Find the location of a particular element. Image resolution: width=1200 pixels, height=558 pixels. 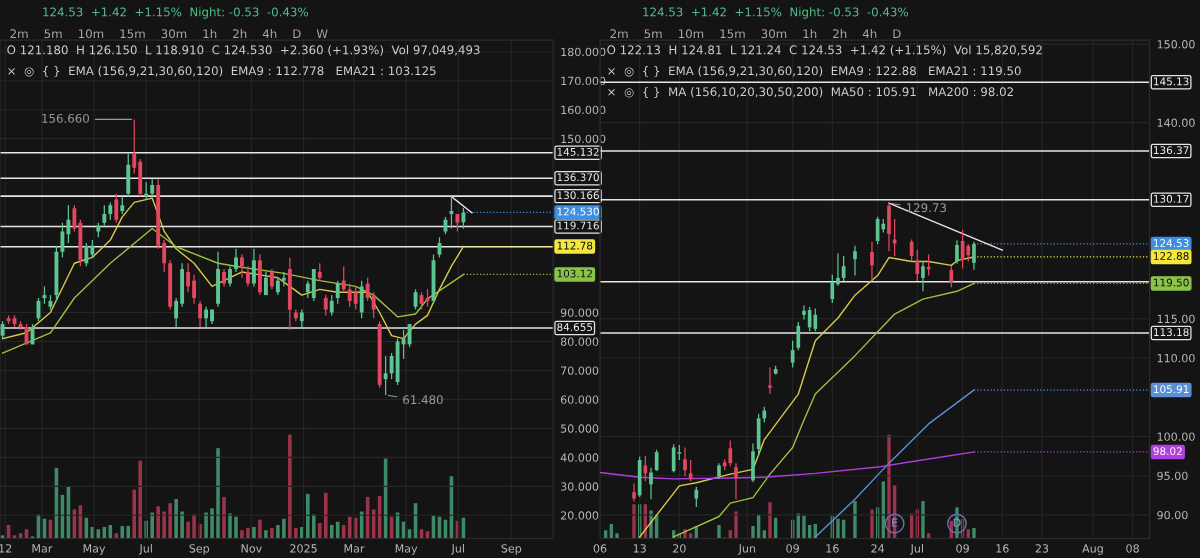

x-tick-label: 12 is located at coordinates (6, 548).